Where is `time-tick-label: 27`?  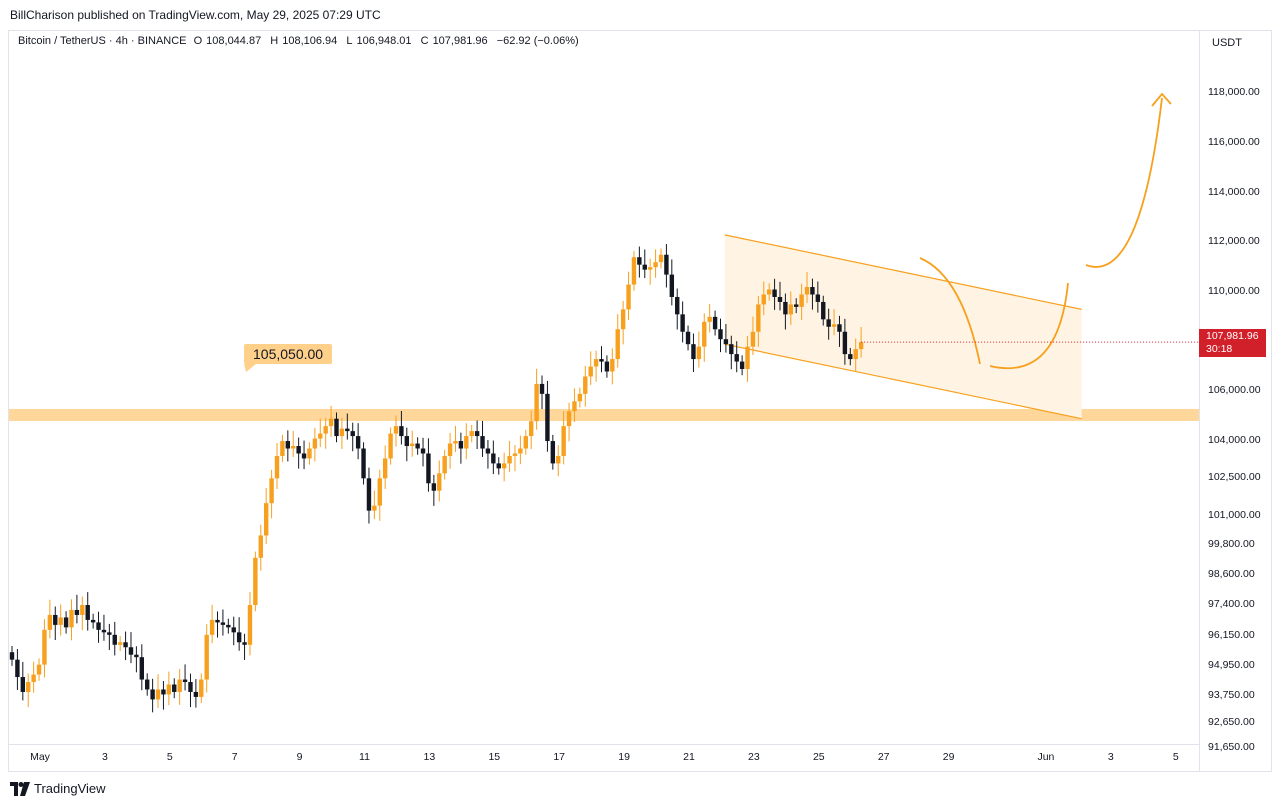 time-tick-label: 27 is located at coordinates (883, 757).